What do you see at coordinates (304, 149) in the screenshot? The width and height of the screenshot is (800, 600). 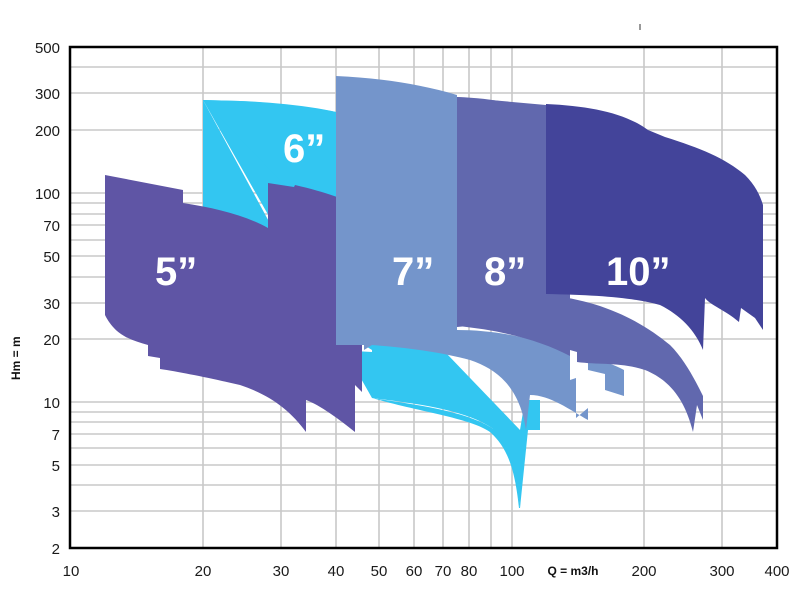 I see `band-label-6: 6”` at bounding box center [304, 149].